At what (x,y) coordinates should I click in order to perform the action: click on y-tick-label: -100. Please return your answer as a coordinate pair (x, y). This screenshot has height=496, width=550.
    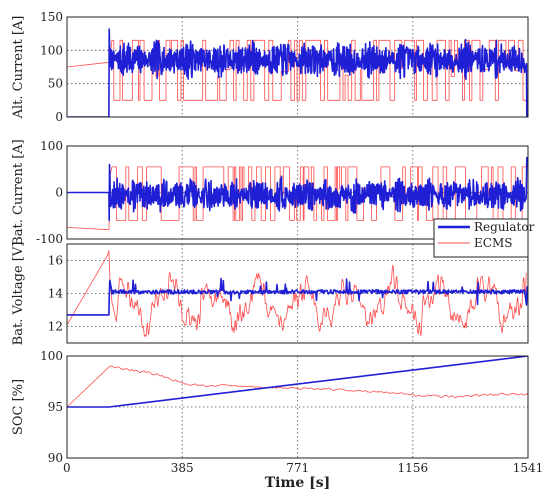
    Looking at the image, I should click on (49, 239).